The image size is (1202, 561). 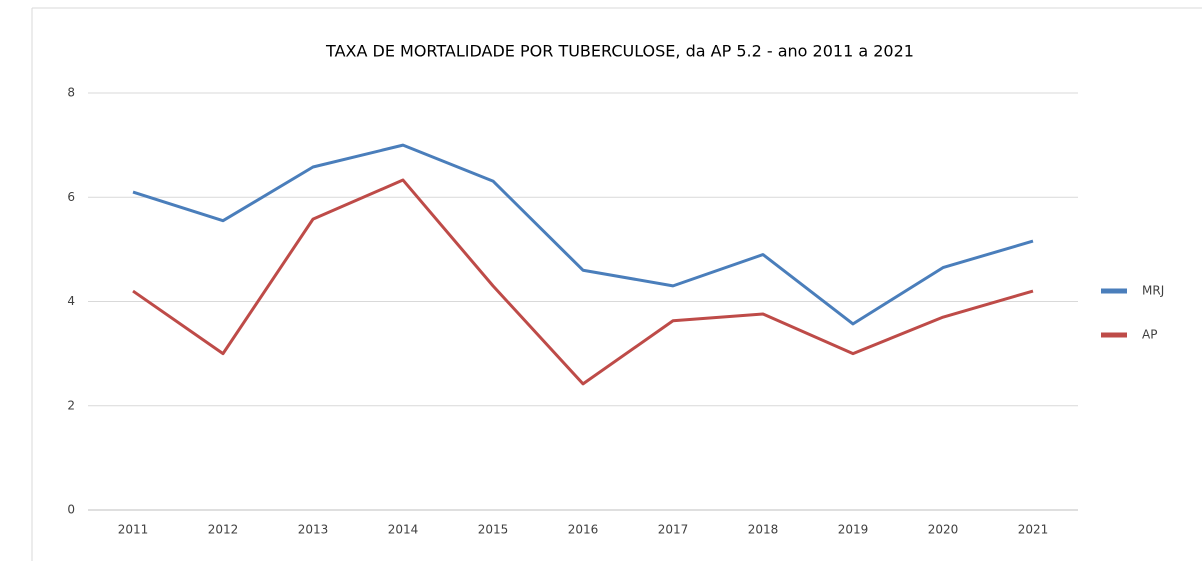 What do you see at coordinates (313, 530) in the screenshot?
I see `x-tick-label: 2013` at bounding box center [313, 530].